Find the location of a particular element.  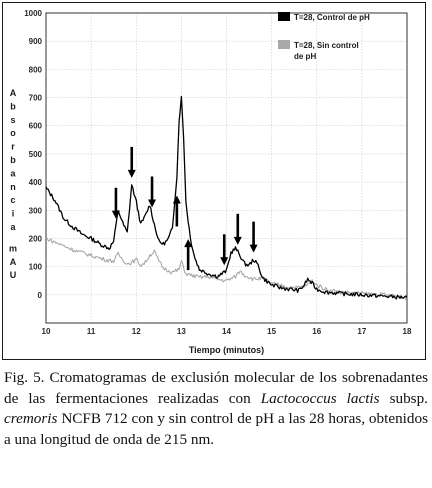

caption-text-2: subsp. is located at coordinates (403, 398).